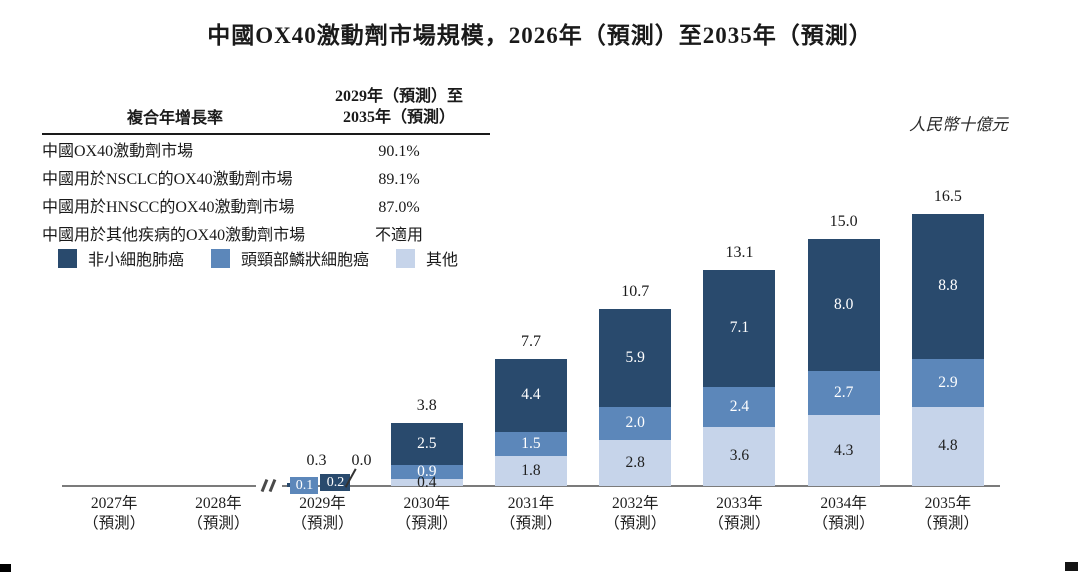  What do you see at coordinates (442, 260) in the screenshot?
I see `legend-label: 其他` at bounding box center [442, 260].